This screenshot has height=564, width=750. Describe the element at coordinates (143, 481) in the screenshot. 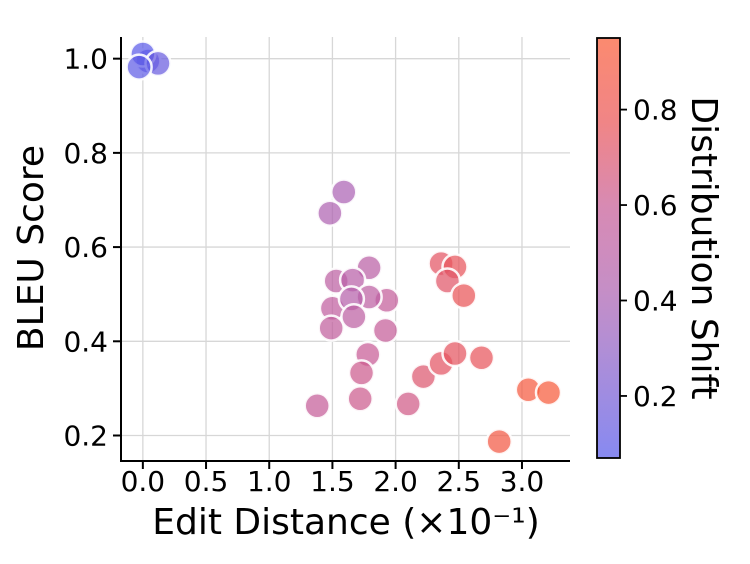

I see `x-tick-label: 0.0` at that location.